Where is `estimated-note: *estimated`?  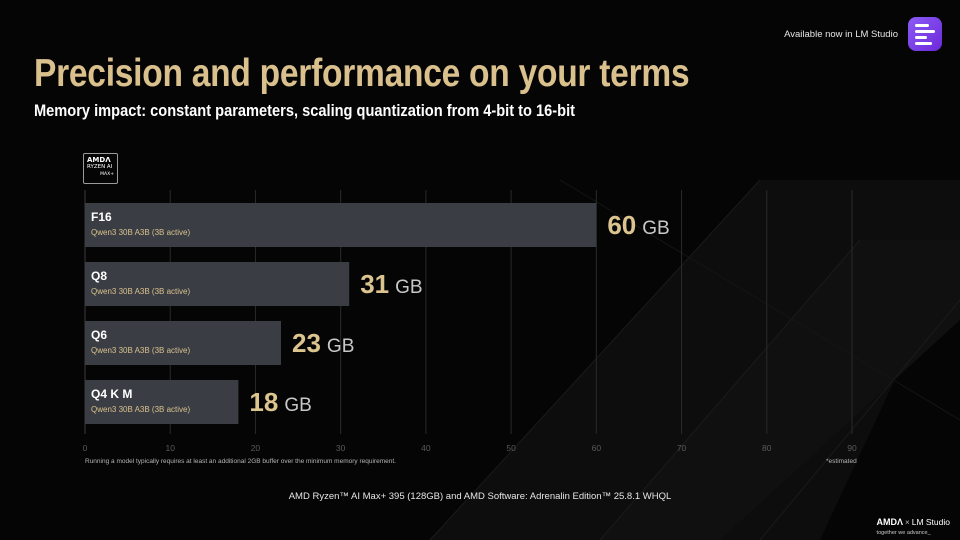
estimated-note: *estimated is located at coordinates (841, 461).